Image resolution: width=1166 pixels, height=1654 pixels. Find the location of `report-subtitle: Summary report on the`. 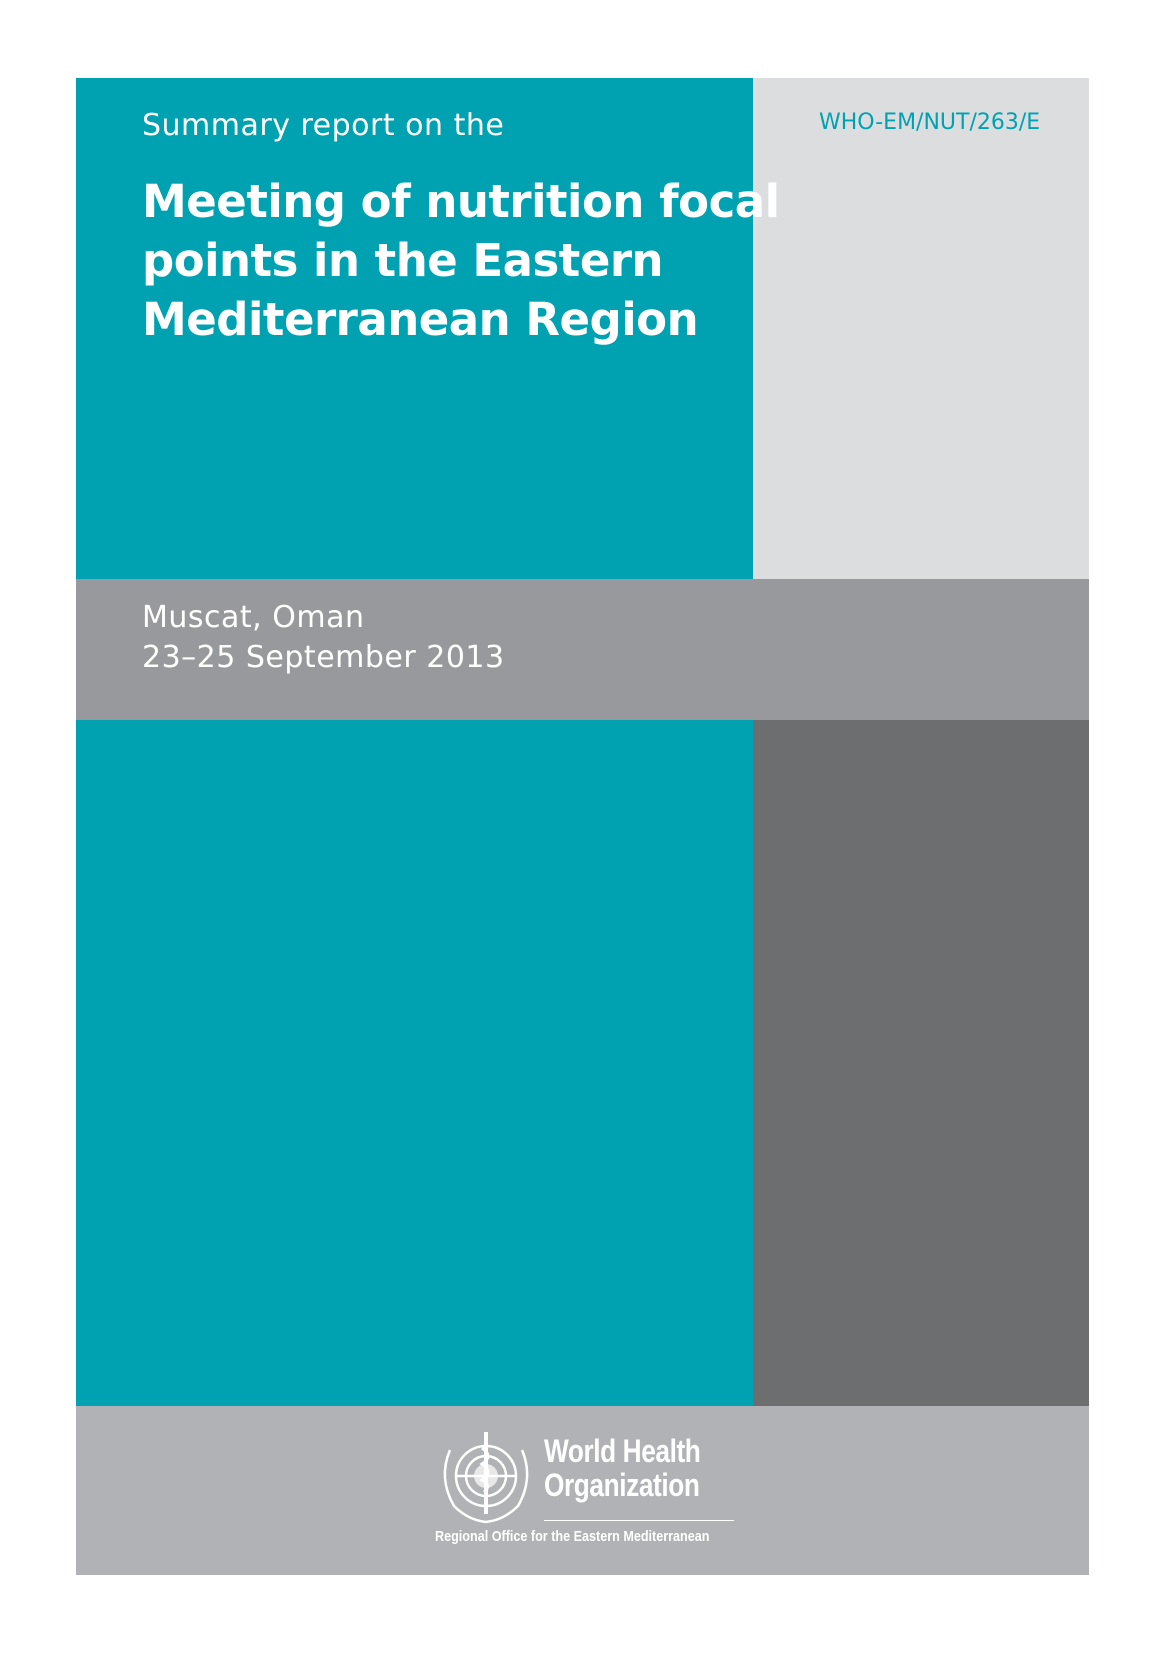

report-subtitle: Summary report on the is located at coordinates (323, 125).